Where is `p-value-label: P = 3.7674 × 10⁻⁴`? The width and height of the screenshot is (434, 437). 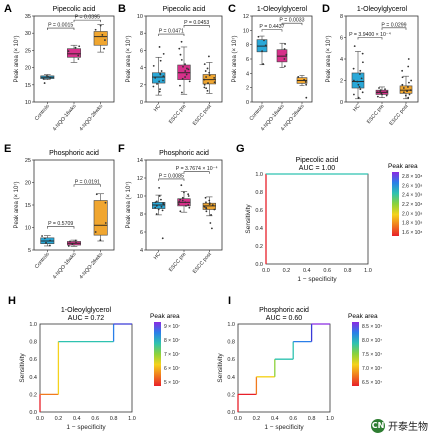 p-value-label: P = 3.7674 × 10⁻⁴ is located at coordinates (197, 169).